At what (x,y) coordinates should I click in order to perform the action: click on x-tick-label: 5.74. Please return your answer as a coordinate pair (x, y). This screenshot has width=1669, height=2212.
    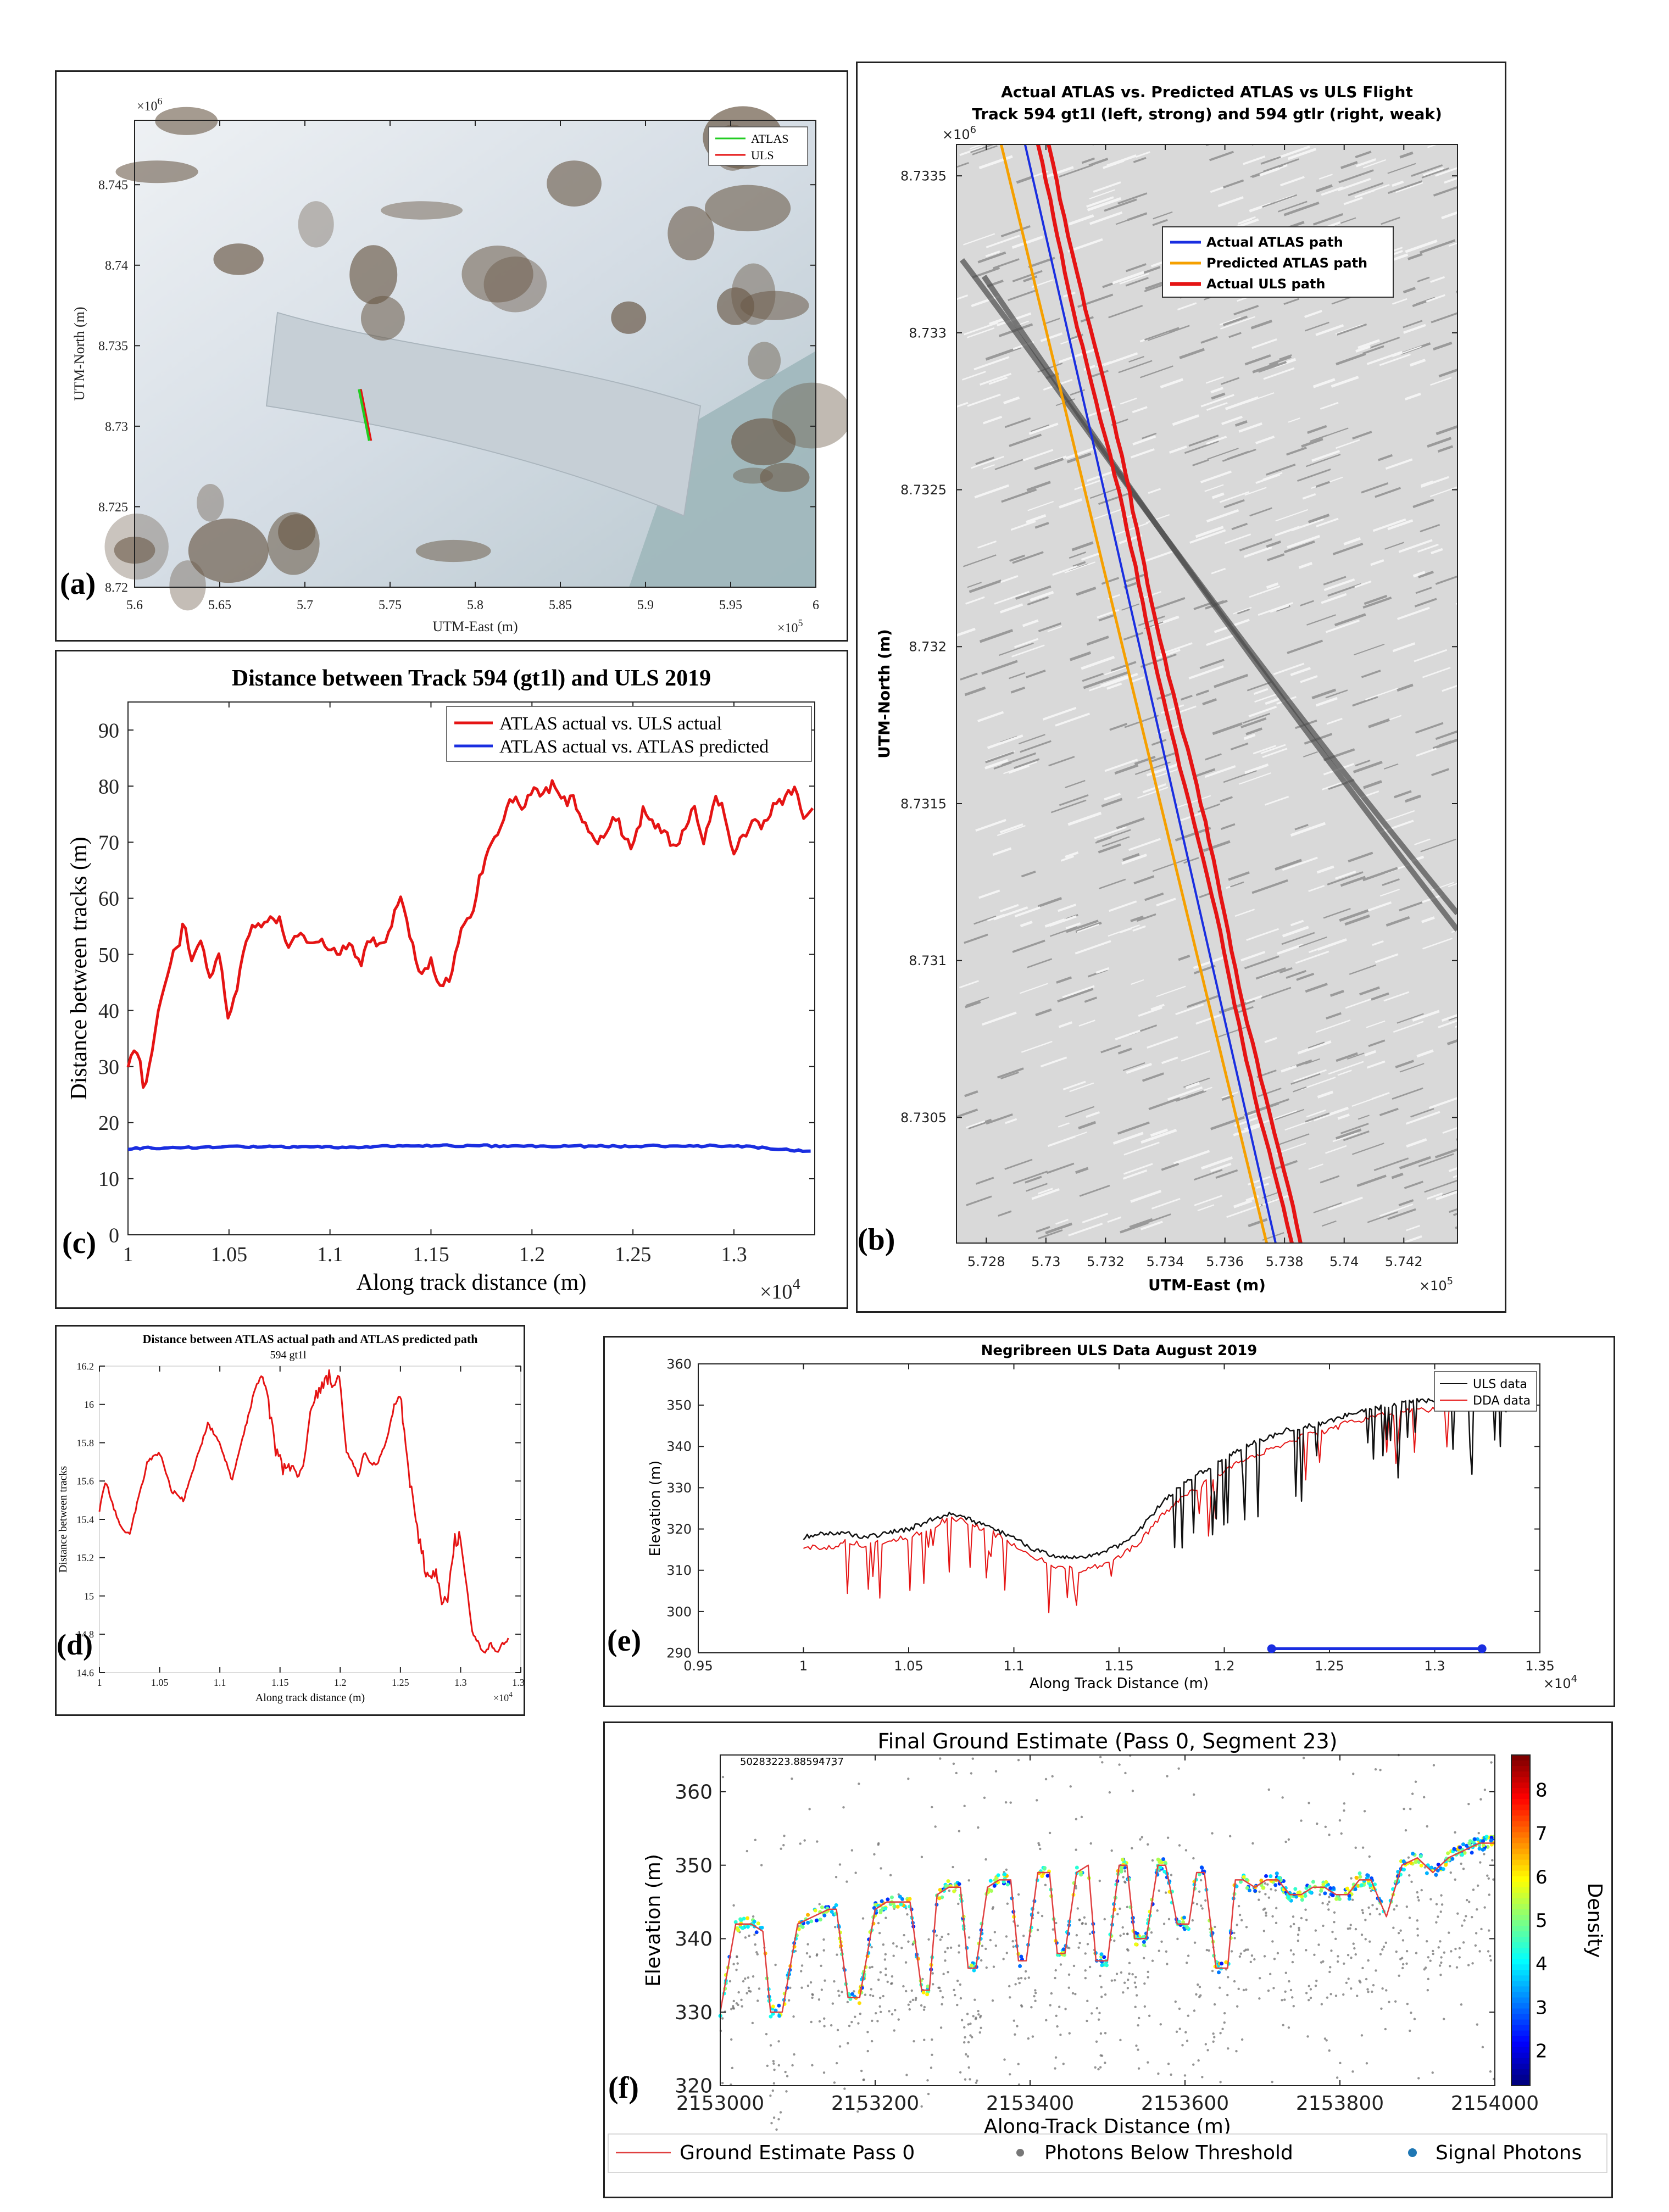
    Looking at the image, I should click on (1344, 1261).